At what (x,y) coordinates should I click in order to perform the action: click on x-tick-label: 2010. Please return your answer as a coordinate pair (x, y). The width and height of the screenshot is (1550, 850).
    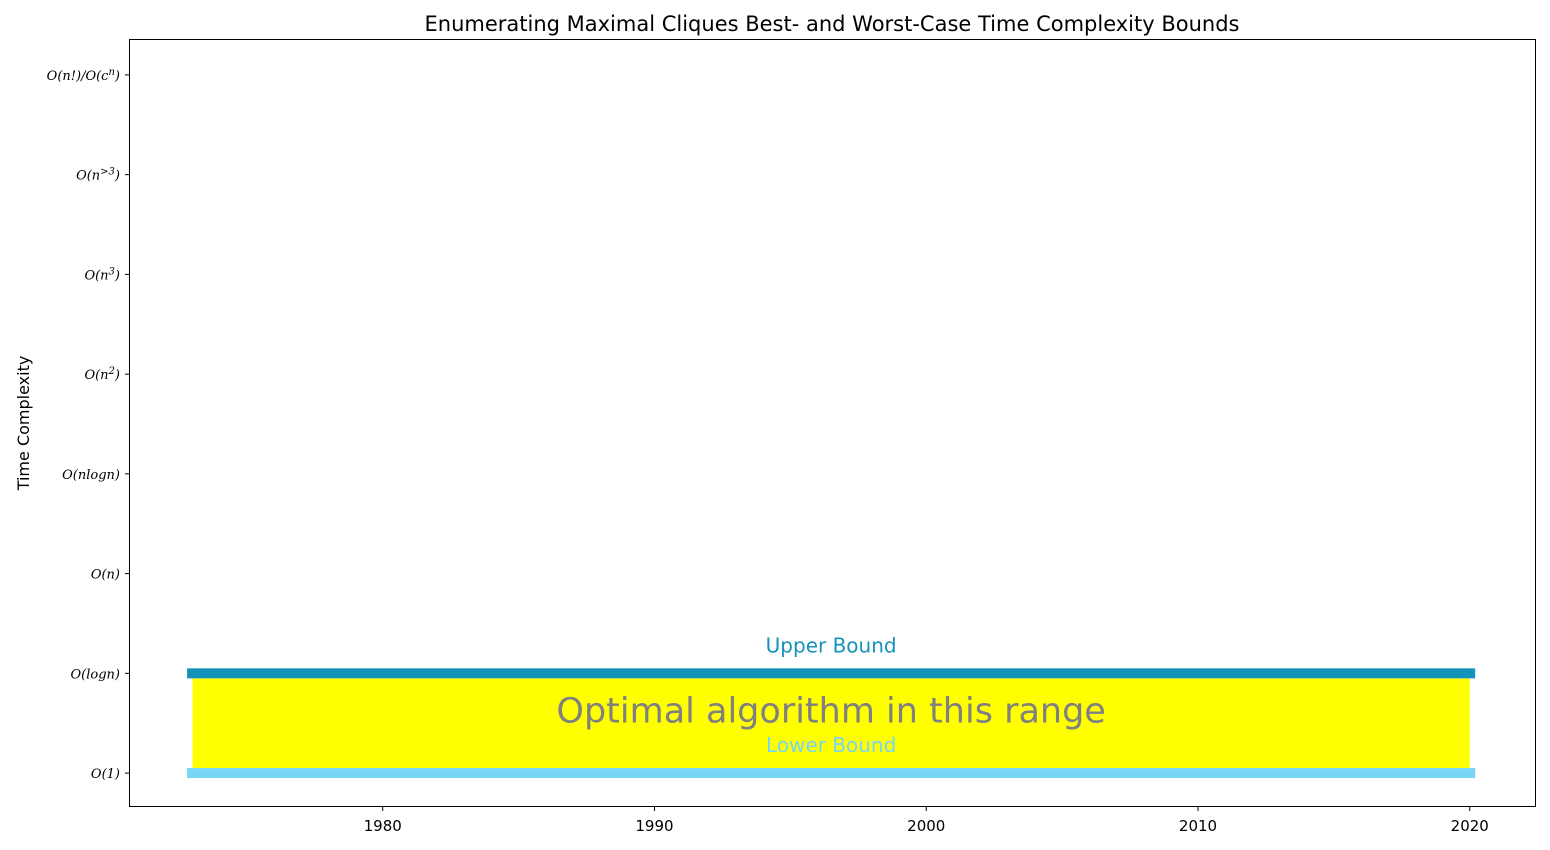
    Looking at the image, I should click on (1198, 826).